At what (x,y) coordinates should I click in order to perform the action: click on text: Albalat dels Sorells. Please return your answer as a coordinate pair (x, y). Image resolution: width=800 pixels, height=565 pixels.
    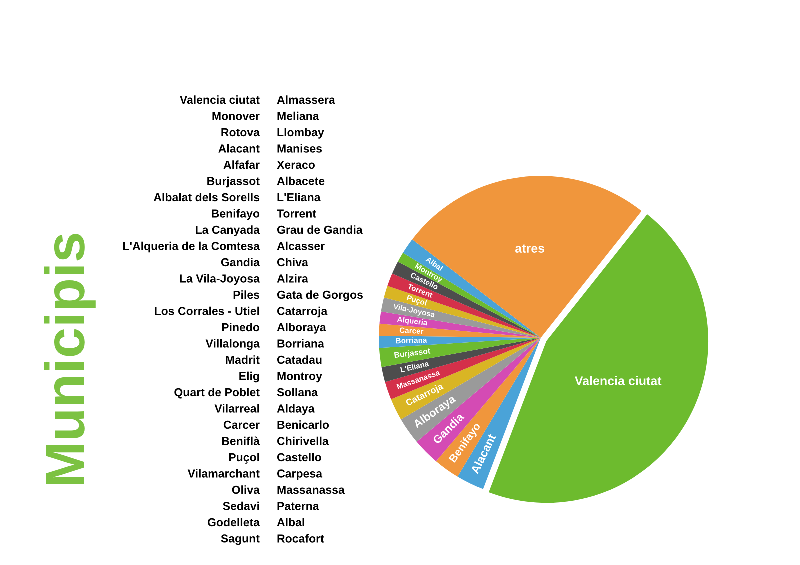
    Looking at the image, I should click on (207, 197).